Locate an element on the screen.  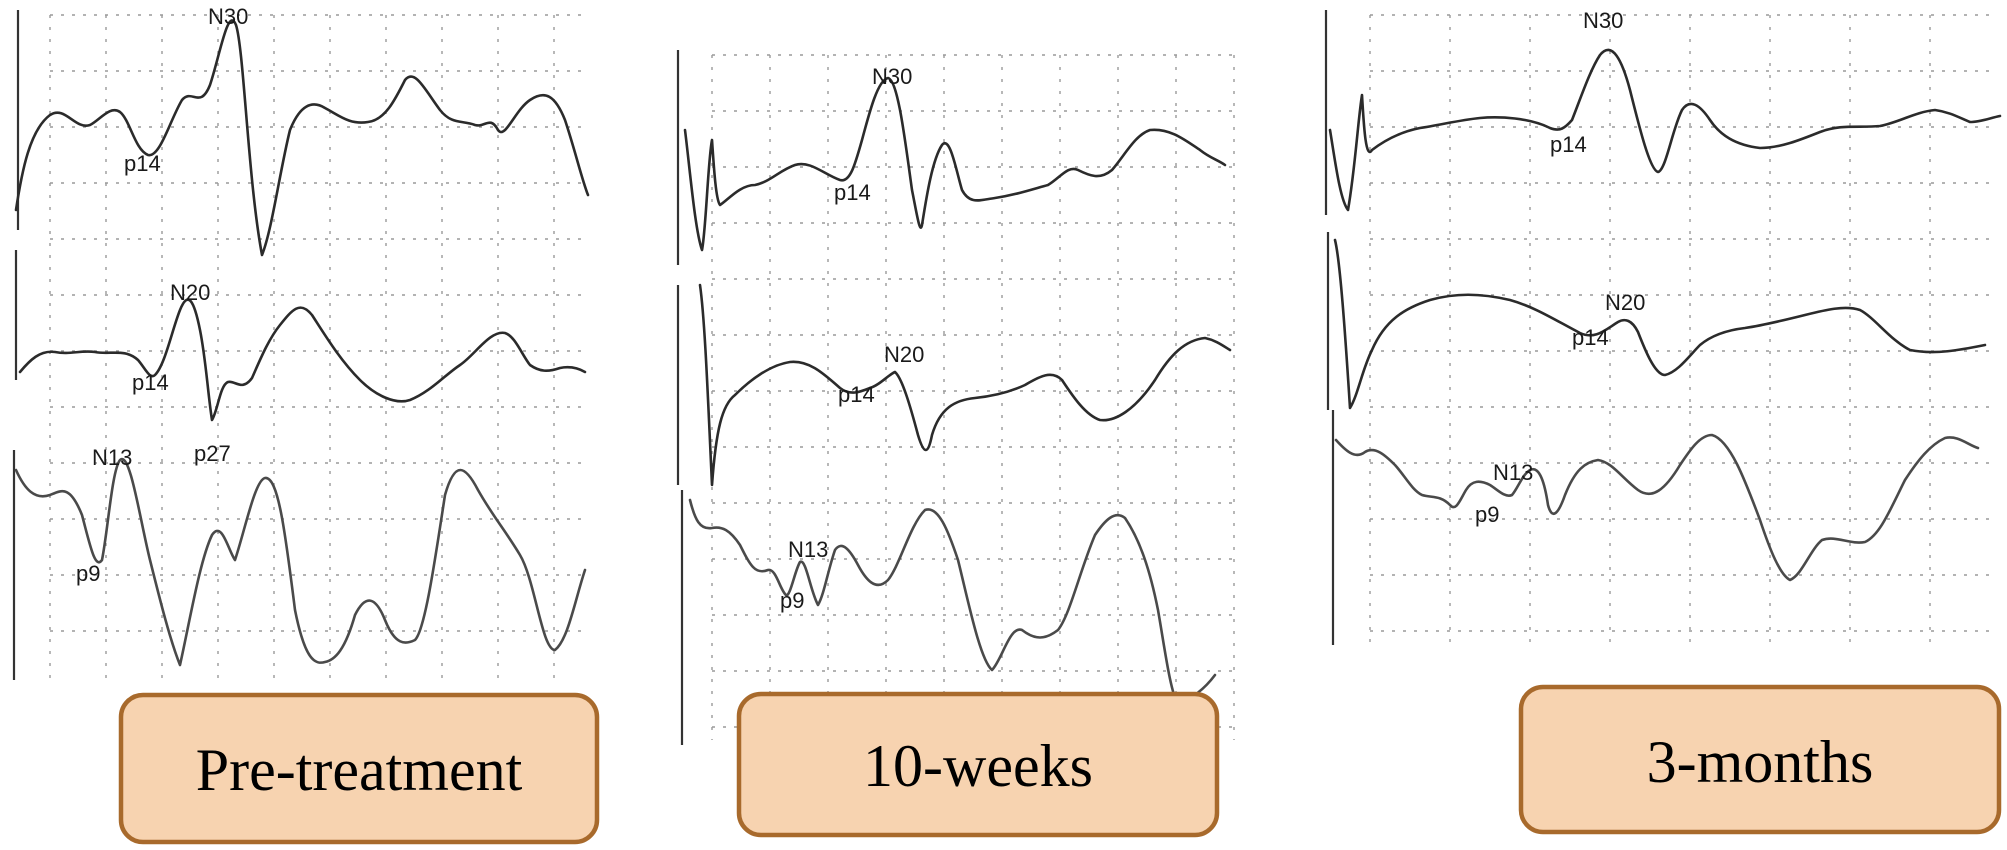
peak-labels-3-months: N30 p14 N20 p14 N13 p9 is located at coordinates (1560, 267).